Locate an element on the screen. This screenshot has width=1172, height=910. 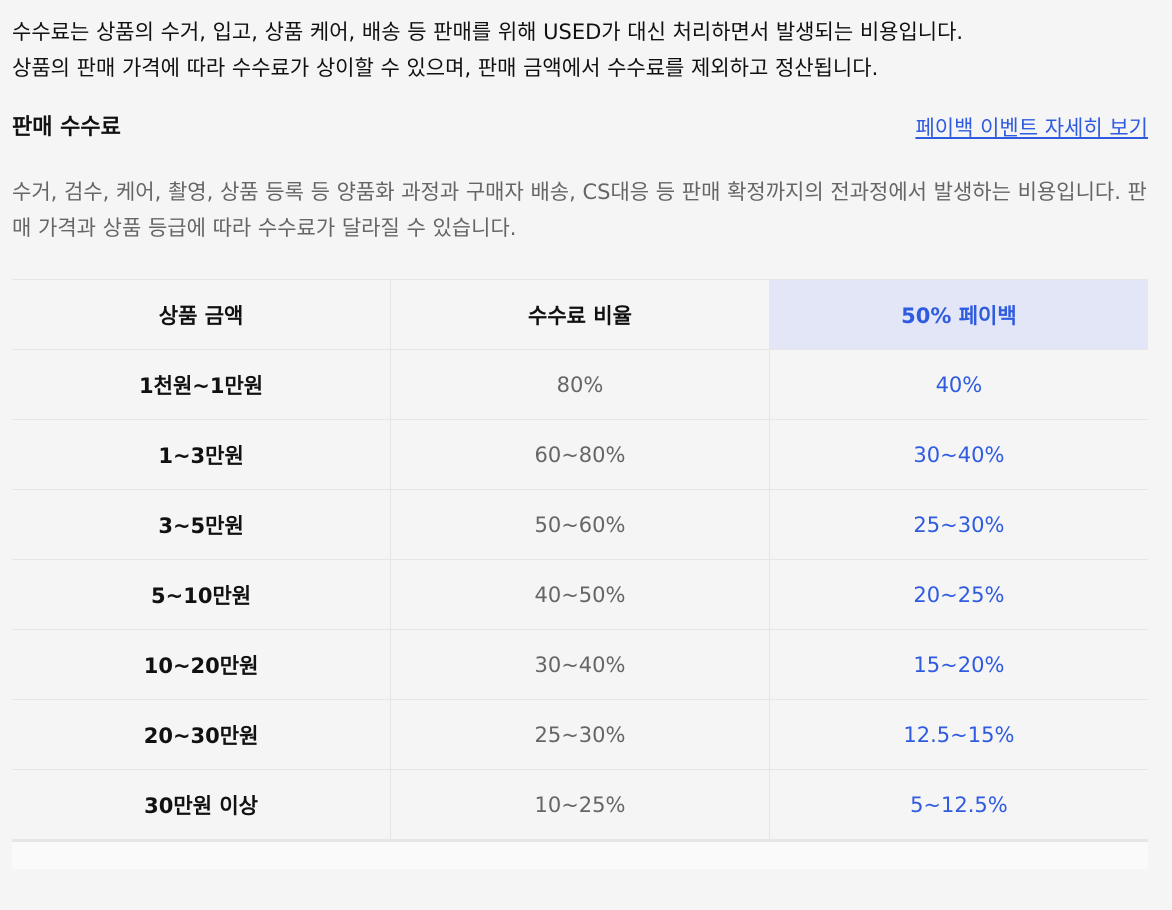
payback-link: 페이백 이벤트 자세히 보기 is located at coordinates (1031, 128).